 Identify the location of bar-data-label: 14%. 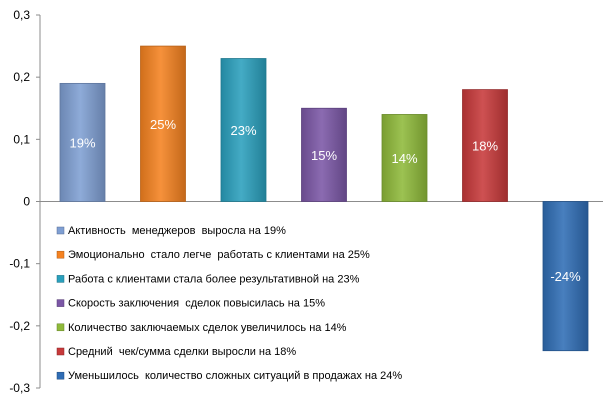
(404, 158).